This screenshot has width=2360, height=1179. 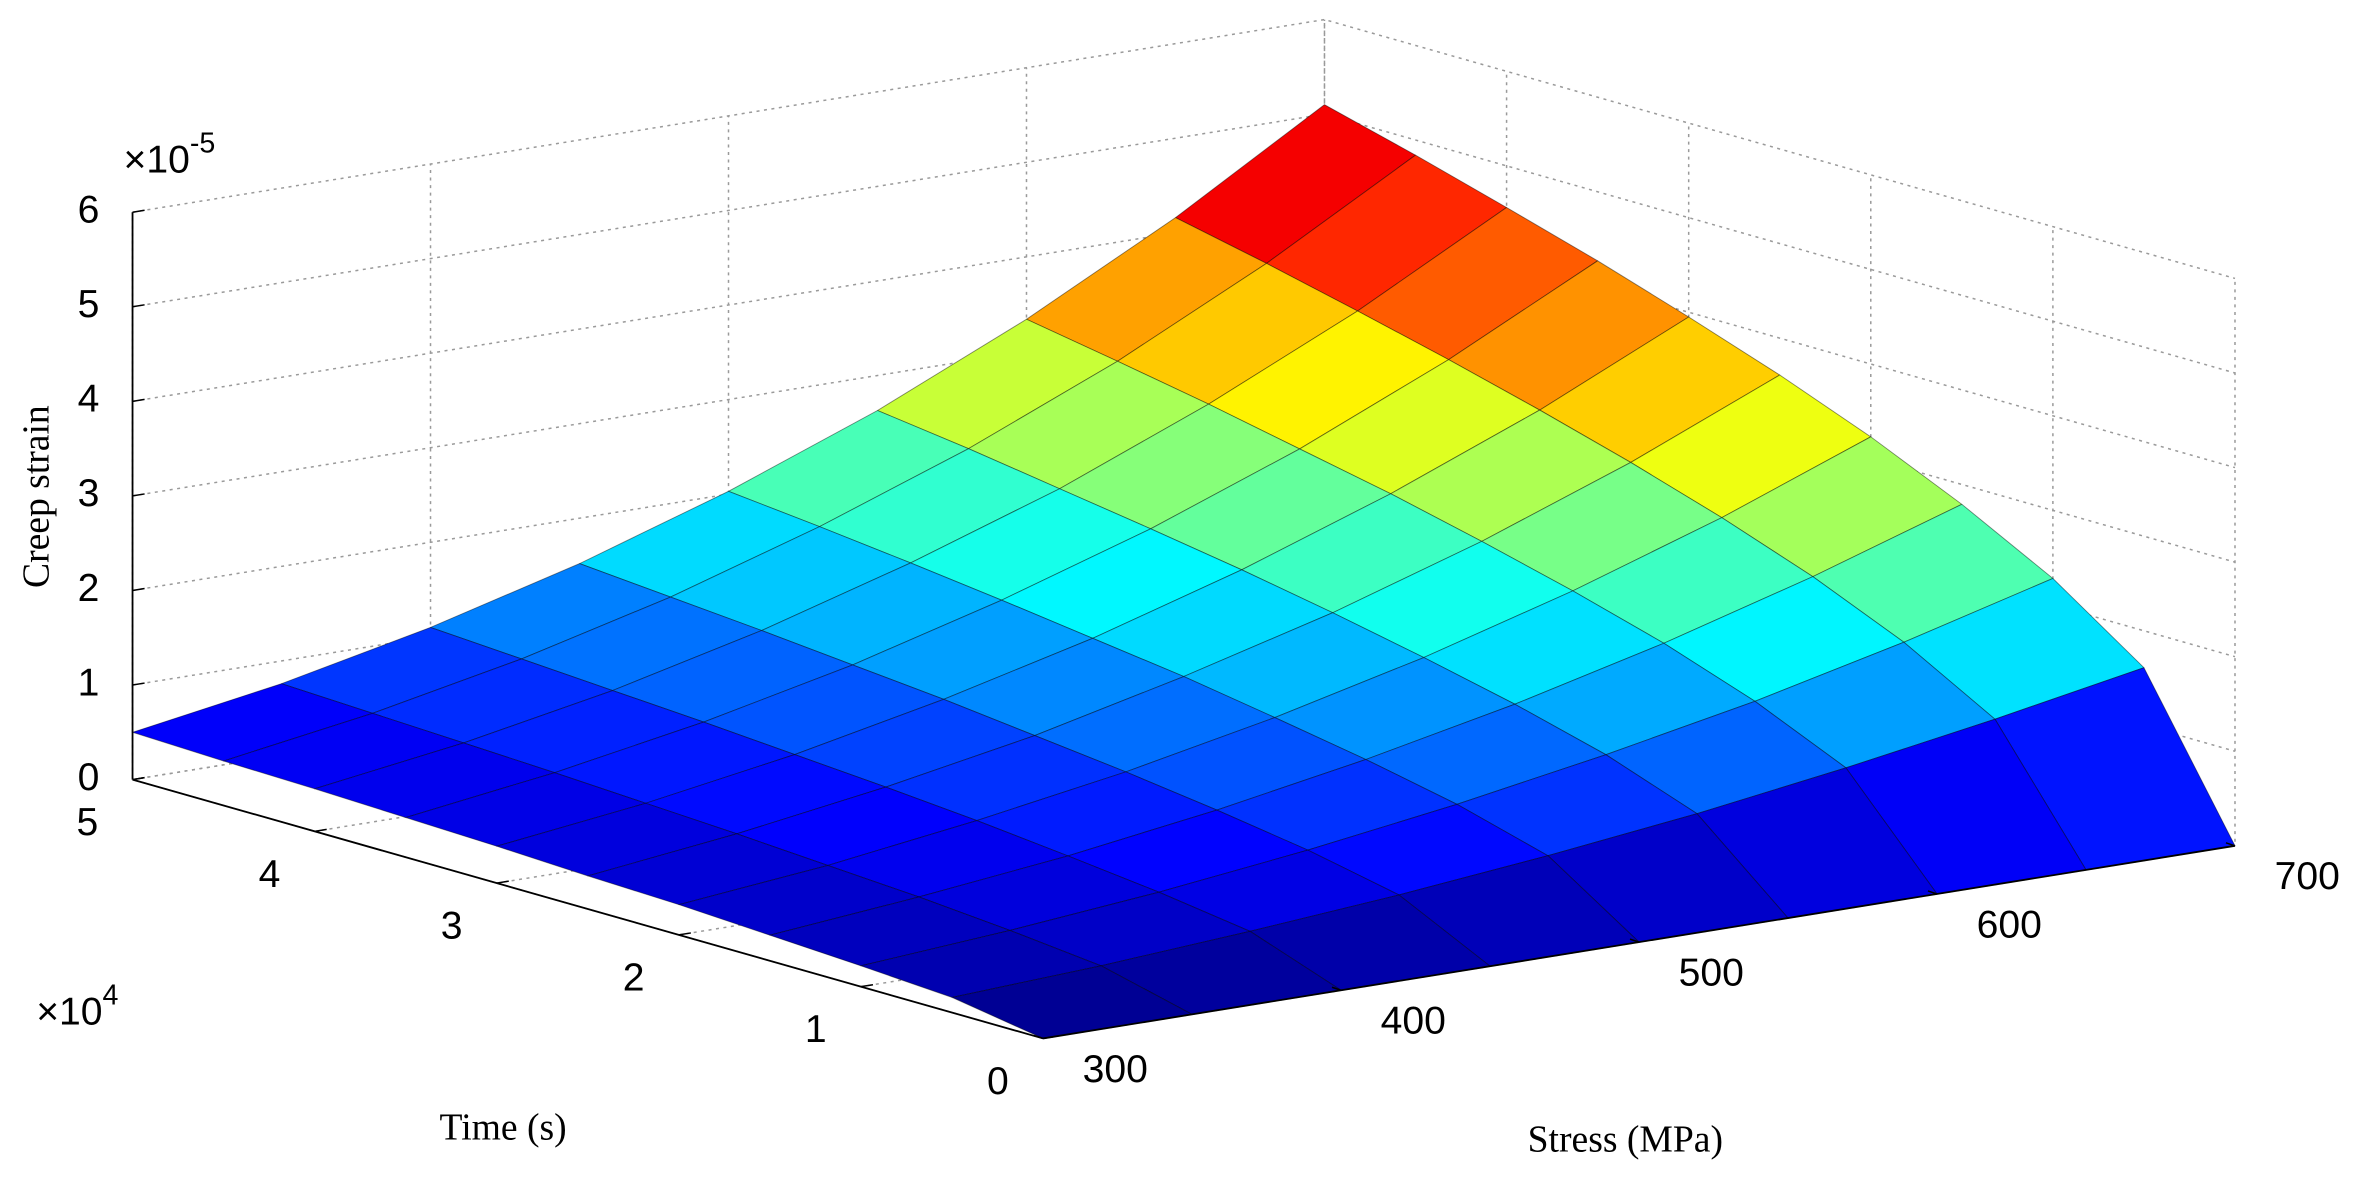 I want to click on y-tick-label: 0, so click(x=998, y=1081).